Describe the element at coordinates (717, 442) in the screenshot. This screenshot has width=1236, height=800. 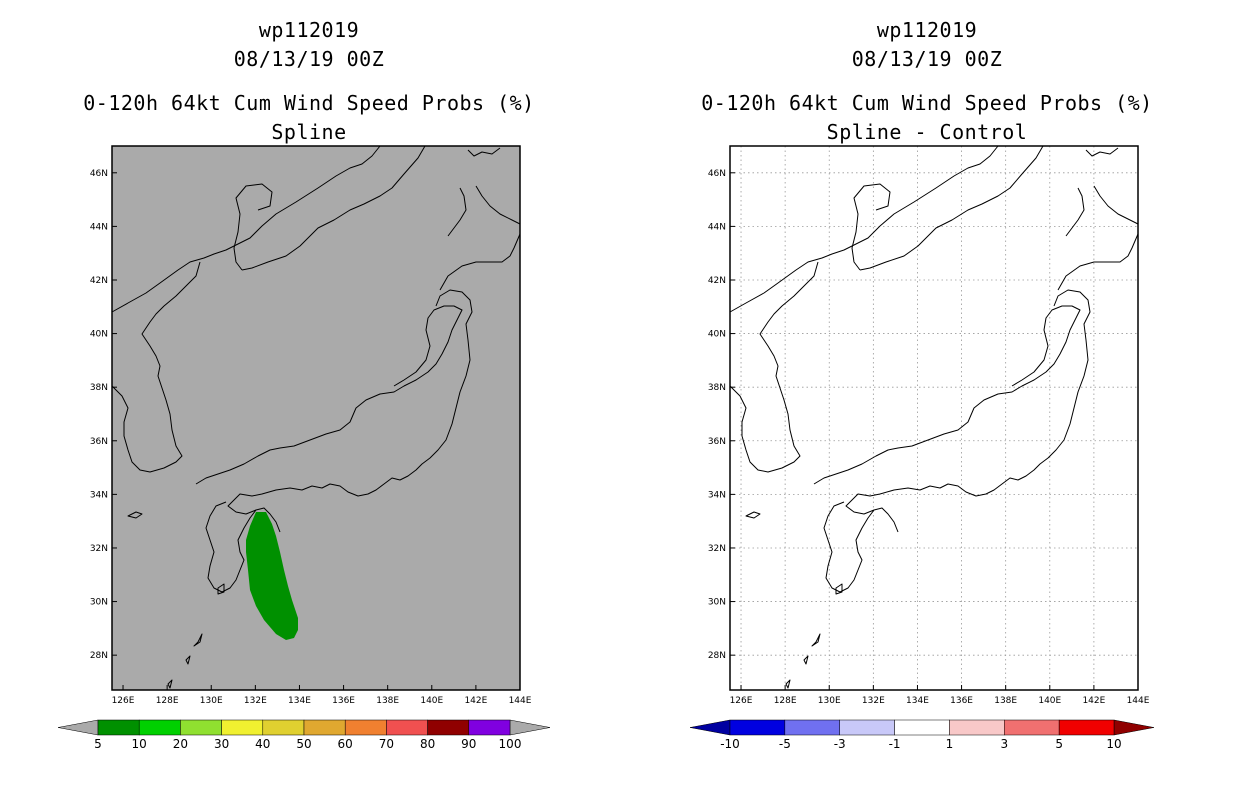
I see `lat-tick-label: 36N` at that location.